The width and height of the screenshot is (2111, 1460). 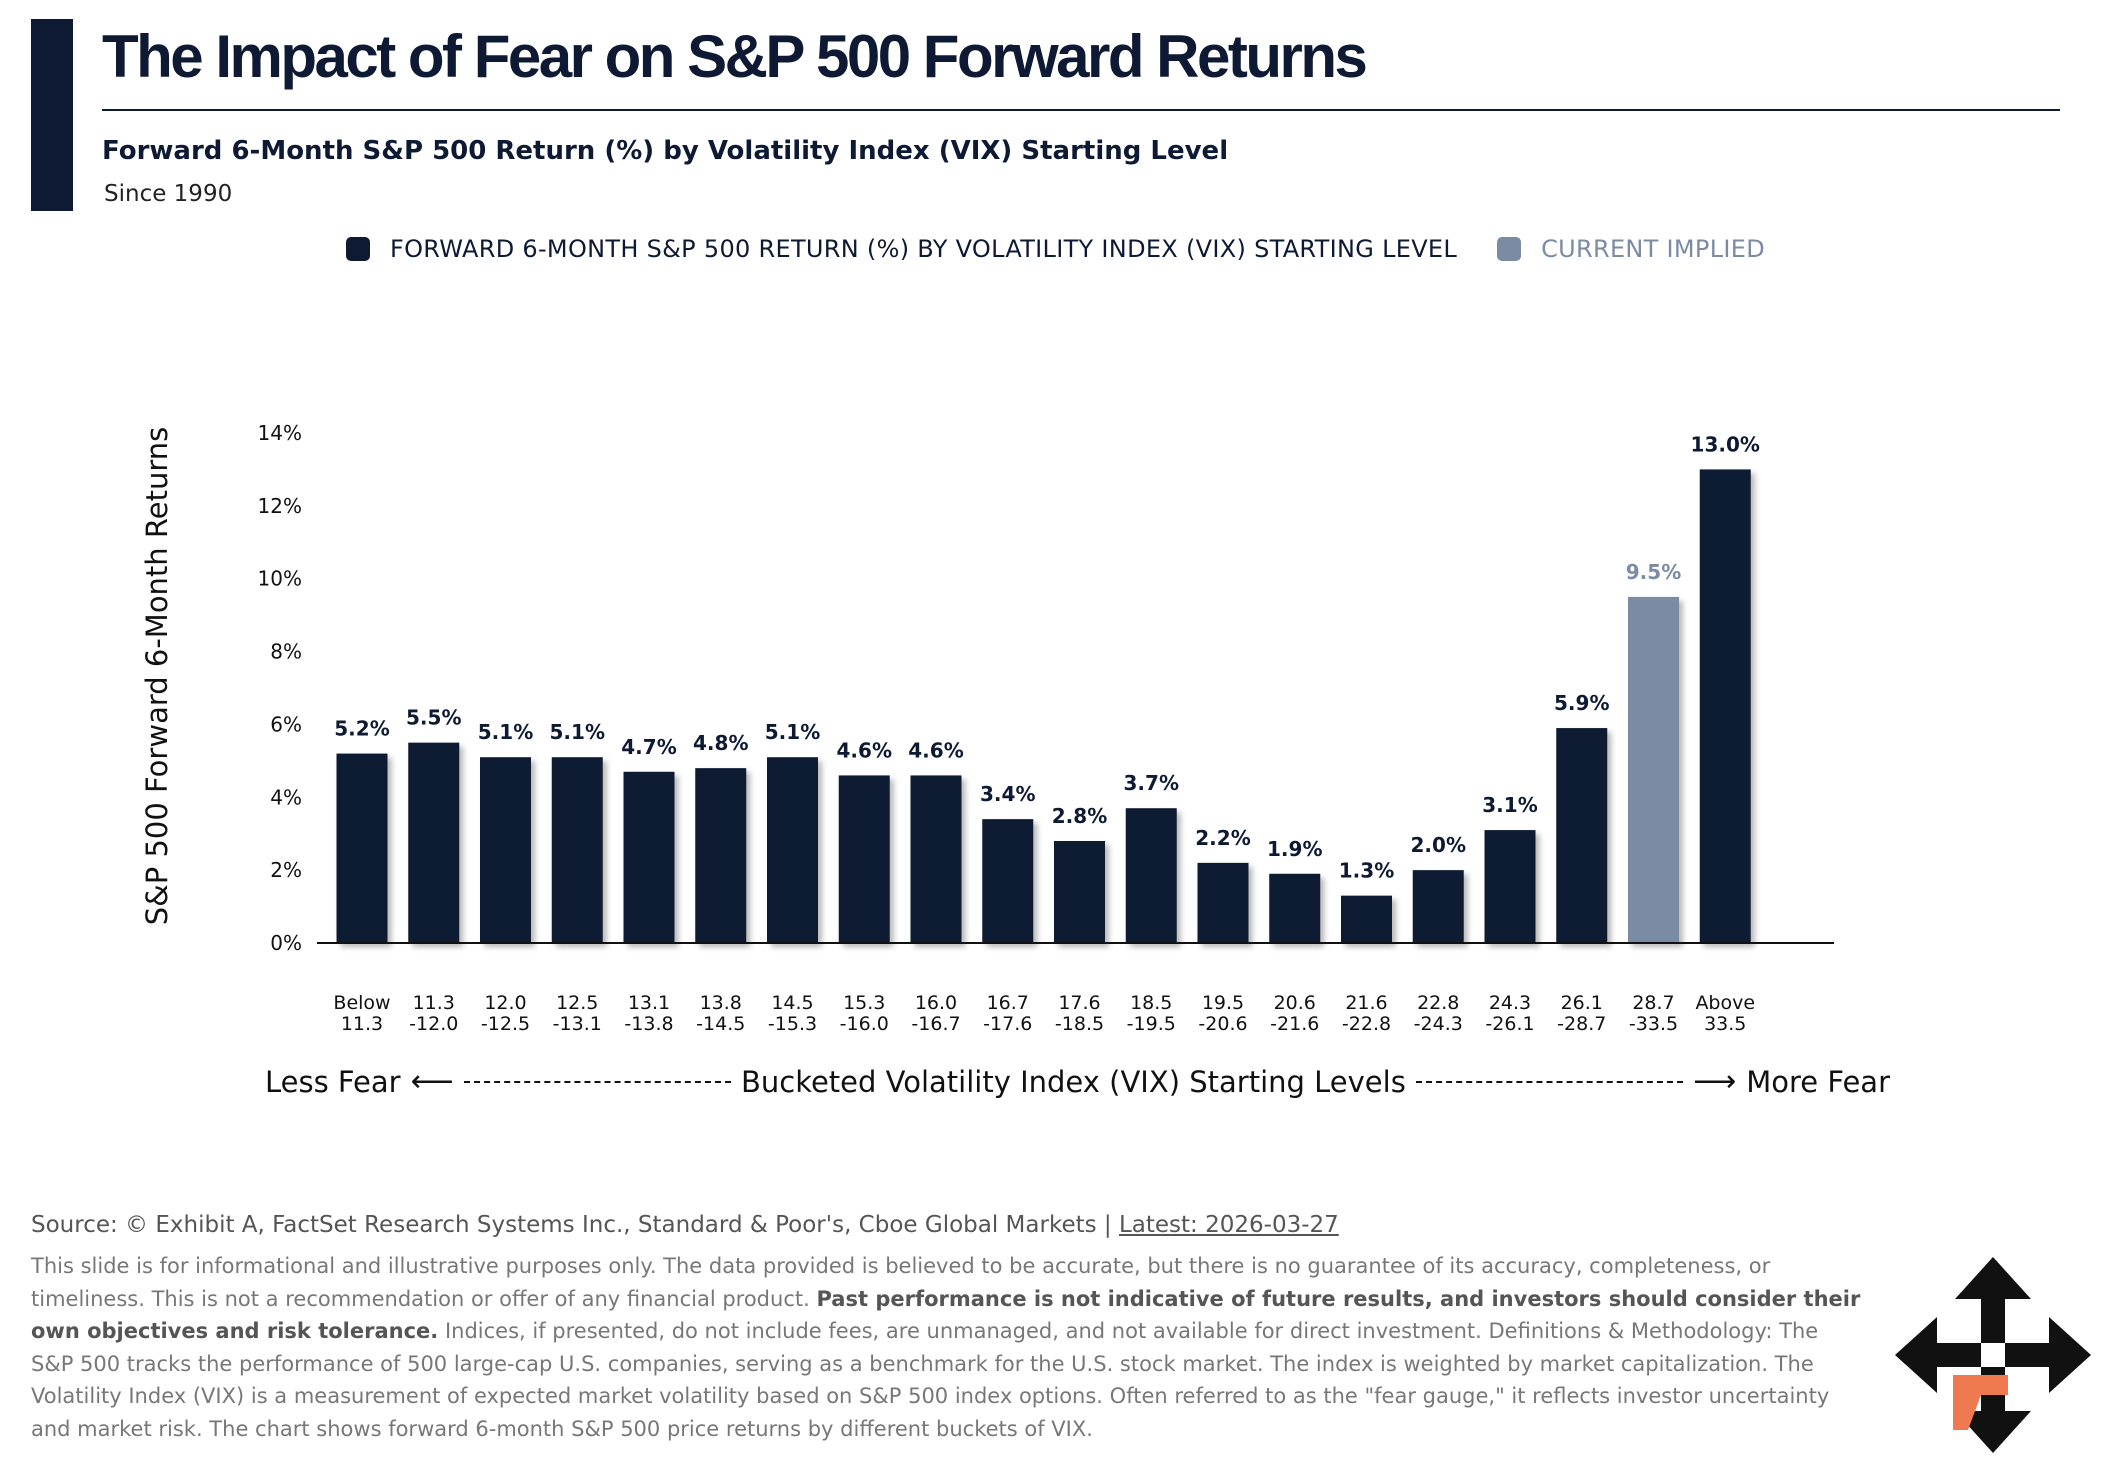 I want to click on x-tick-label: 16.0, so click(x=936, y=1003).